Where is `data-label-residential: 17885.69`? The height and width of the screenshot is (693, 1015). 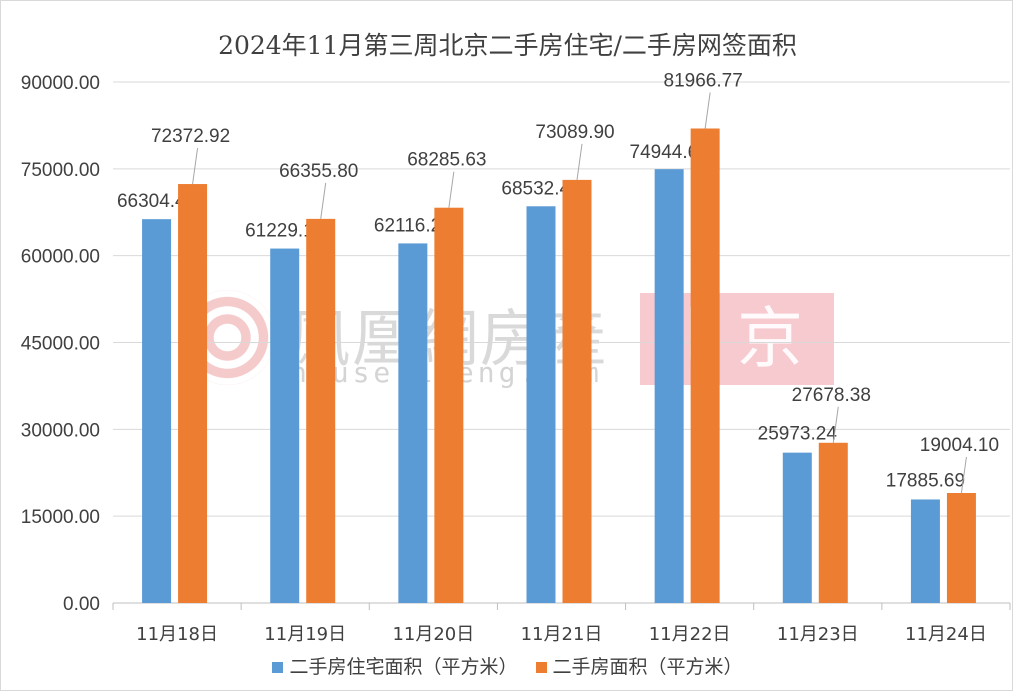 data-label-residential: 17885.69 is located at coordinates (925, 480).